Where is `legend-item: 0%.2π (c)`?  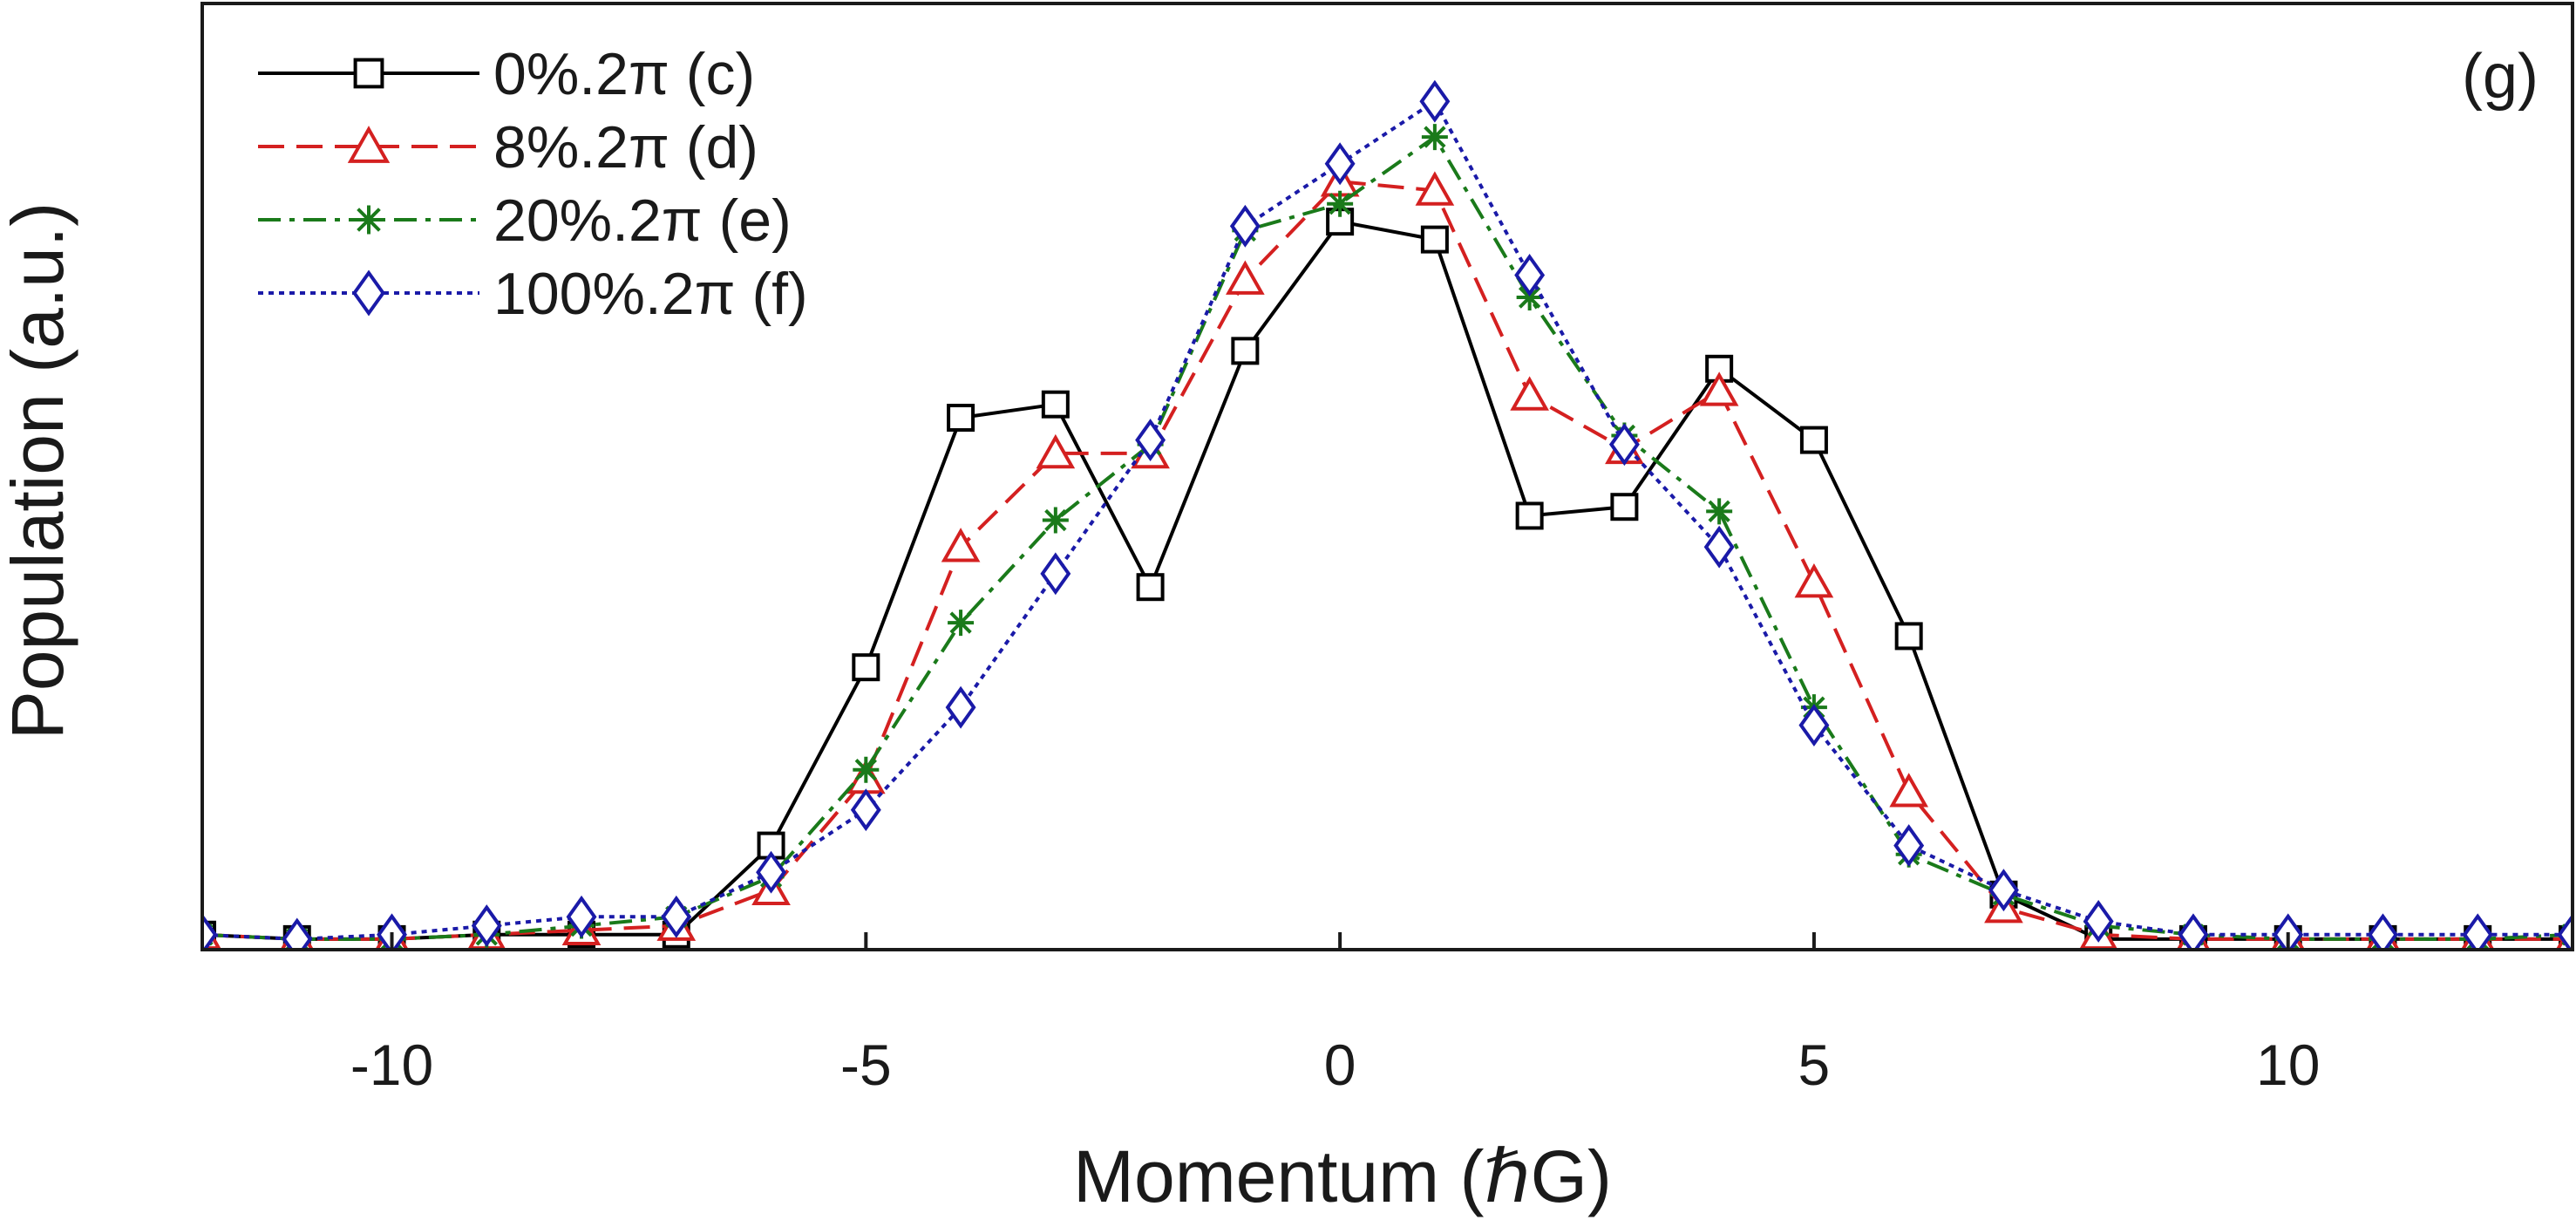 legend-item: 0%.2π (c) is located at coordinates (506, 74).